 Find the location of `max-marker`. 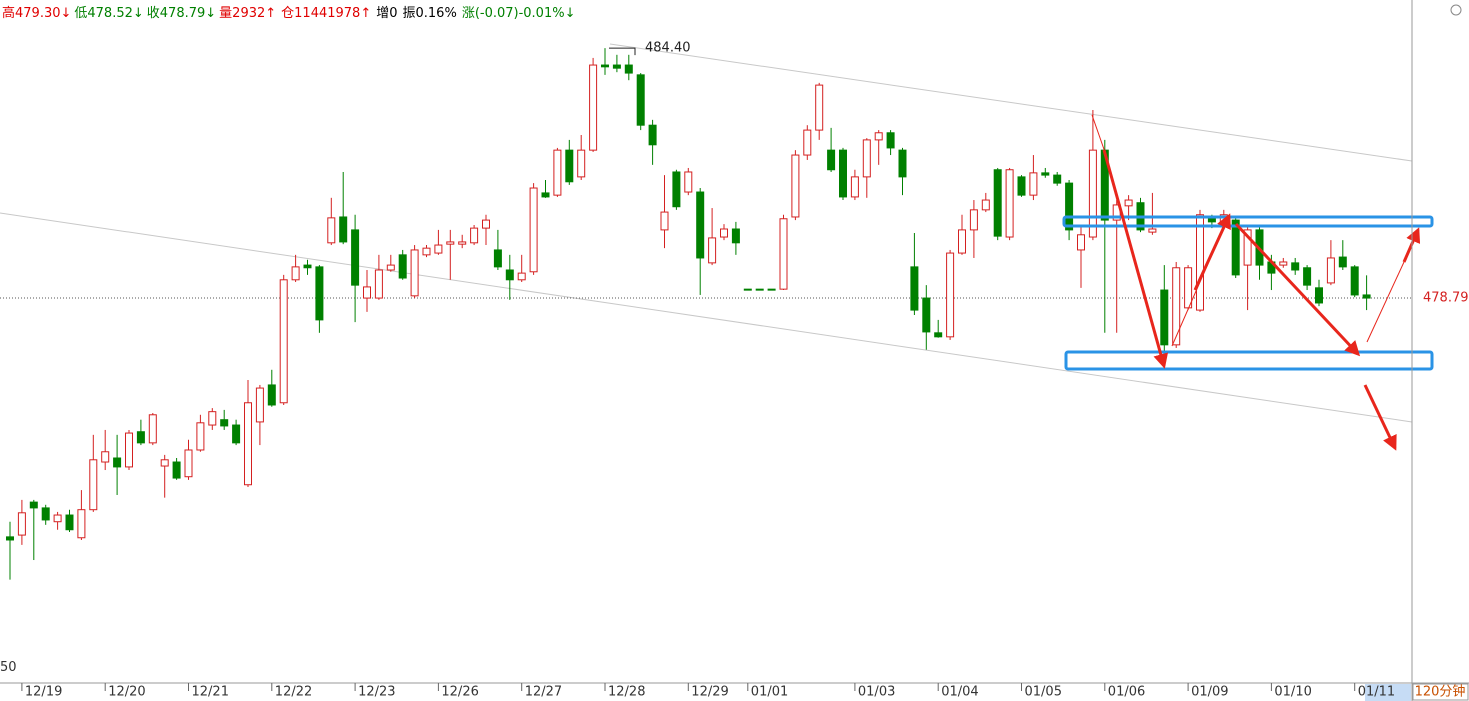

max-marker is located at coordinates (622, 51).